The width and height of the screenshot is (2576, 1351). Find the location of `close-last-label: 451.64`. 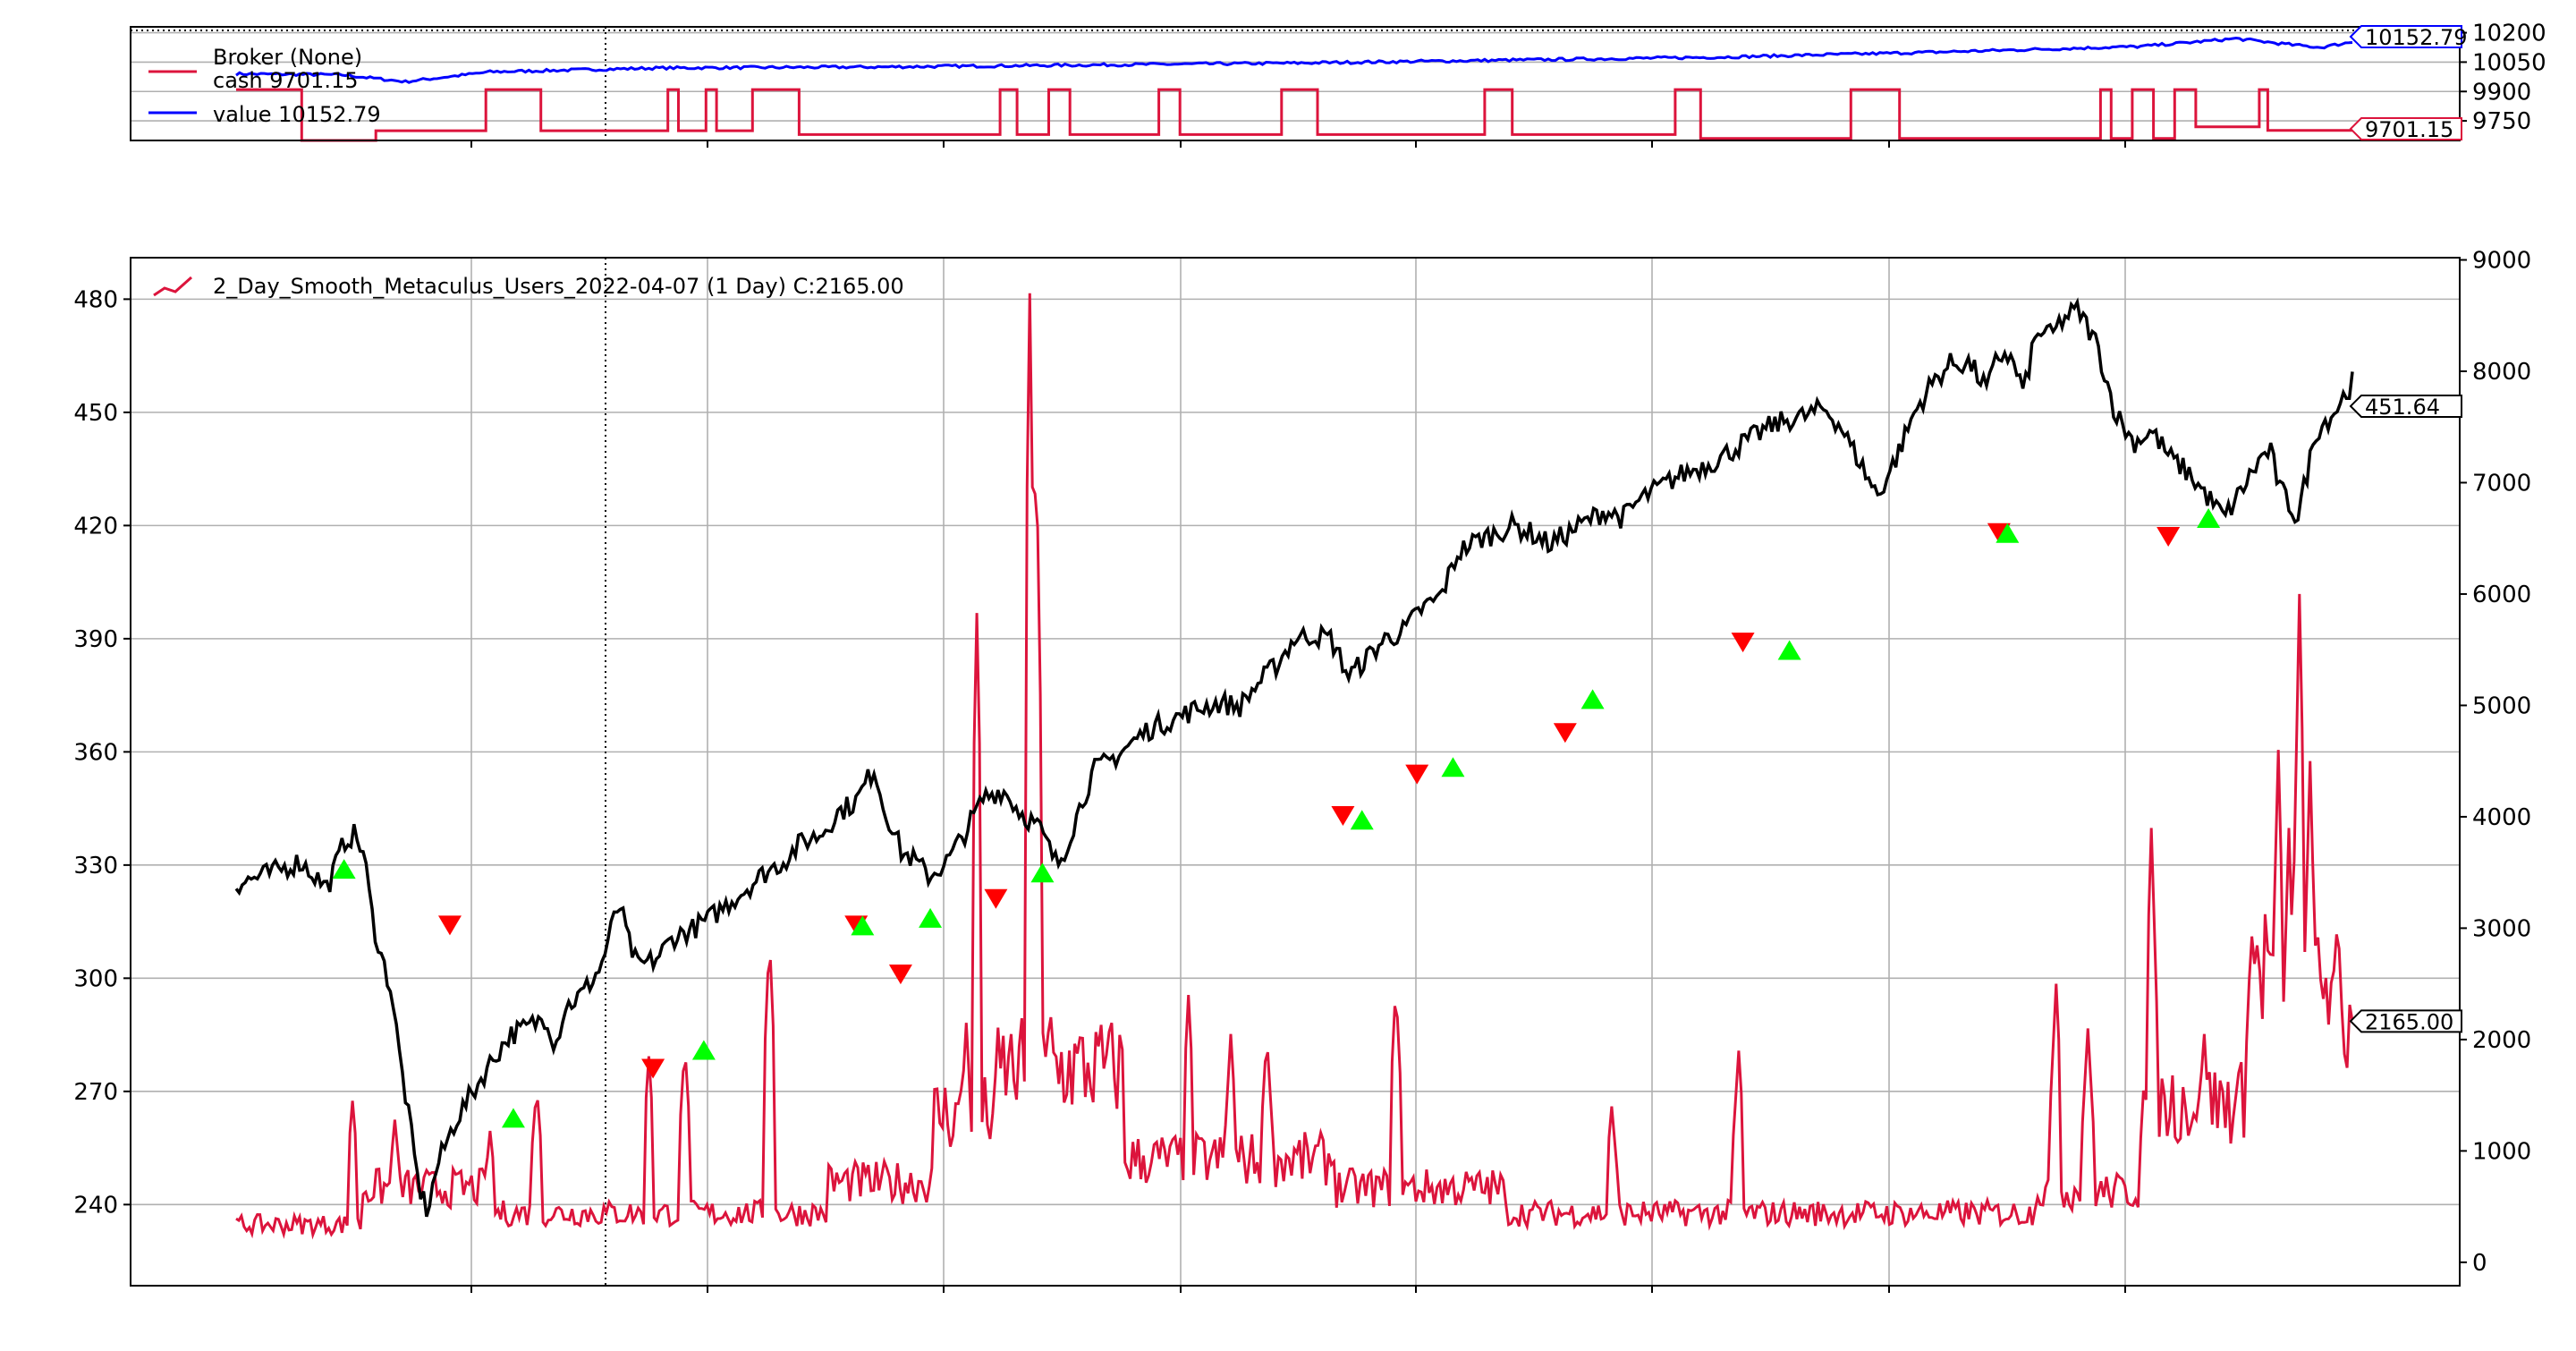

close-last-label: 451.64 is located at coordinates (2402, 408).